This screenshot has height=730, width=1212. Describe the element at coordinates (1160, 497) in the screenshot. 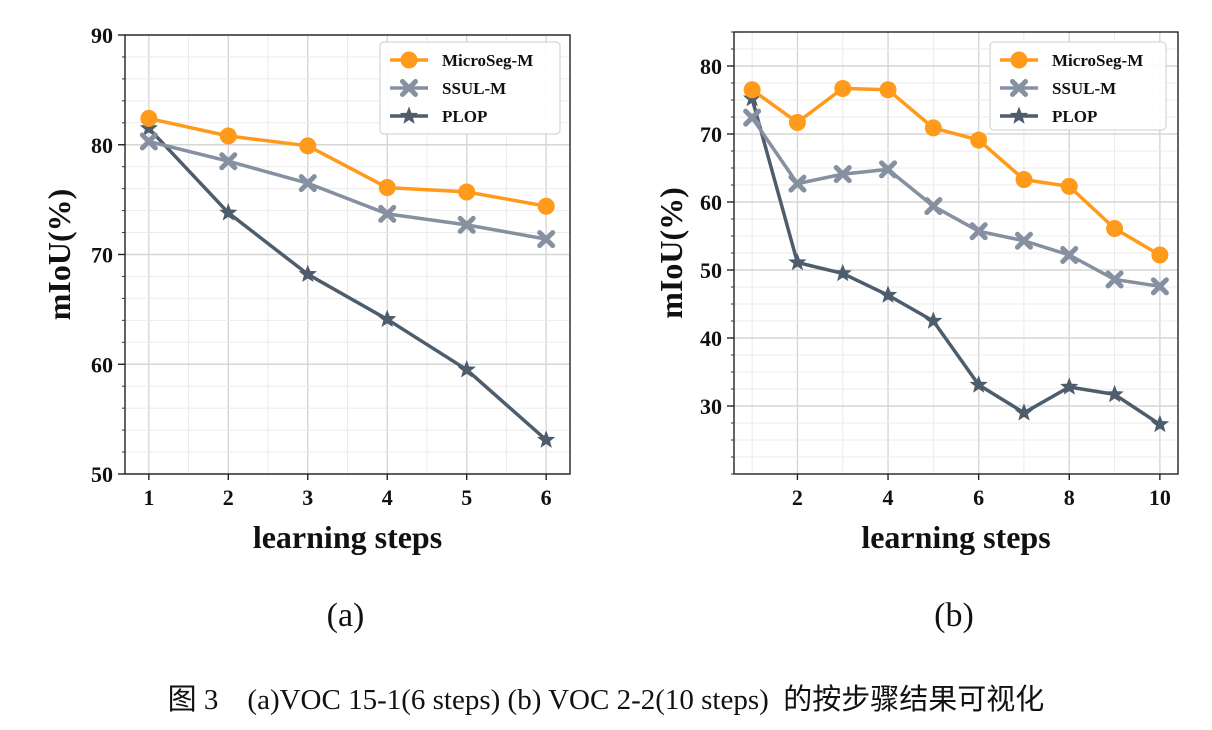

I see `x-tick-label: 10` at that location.